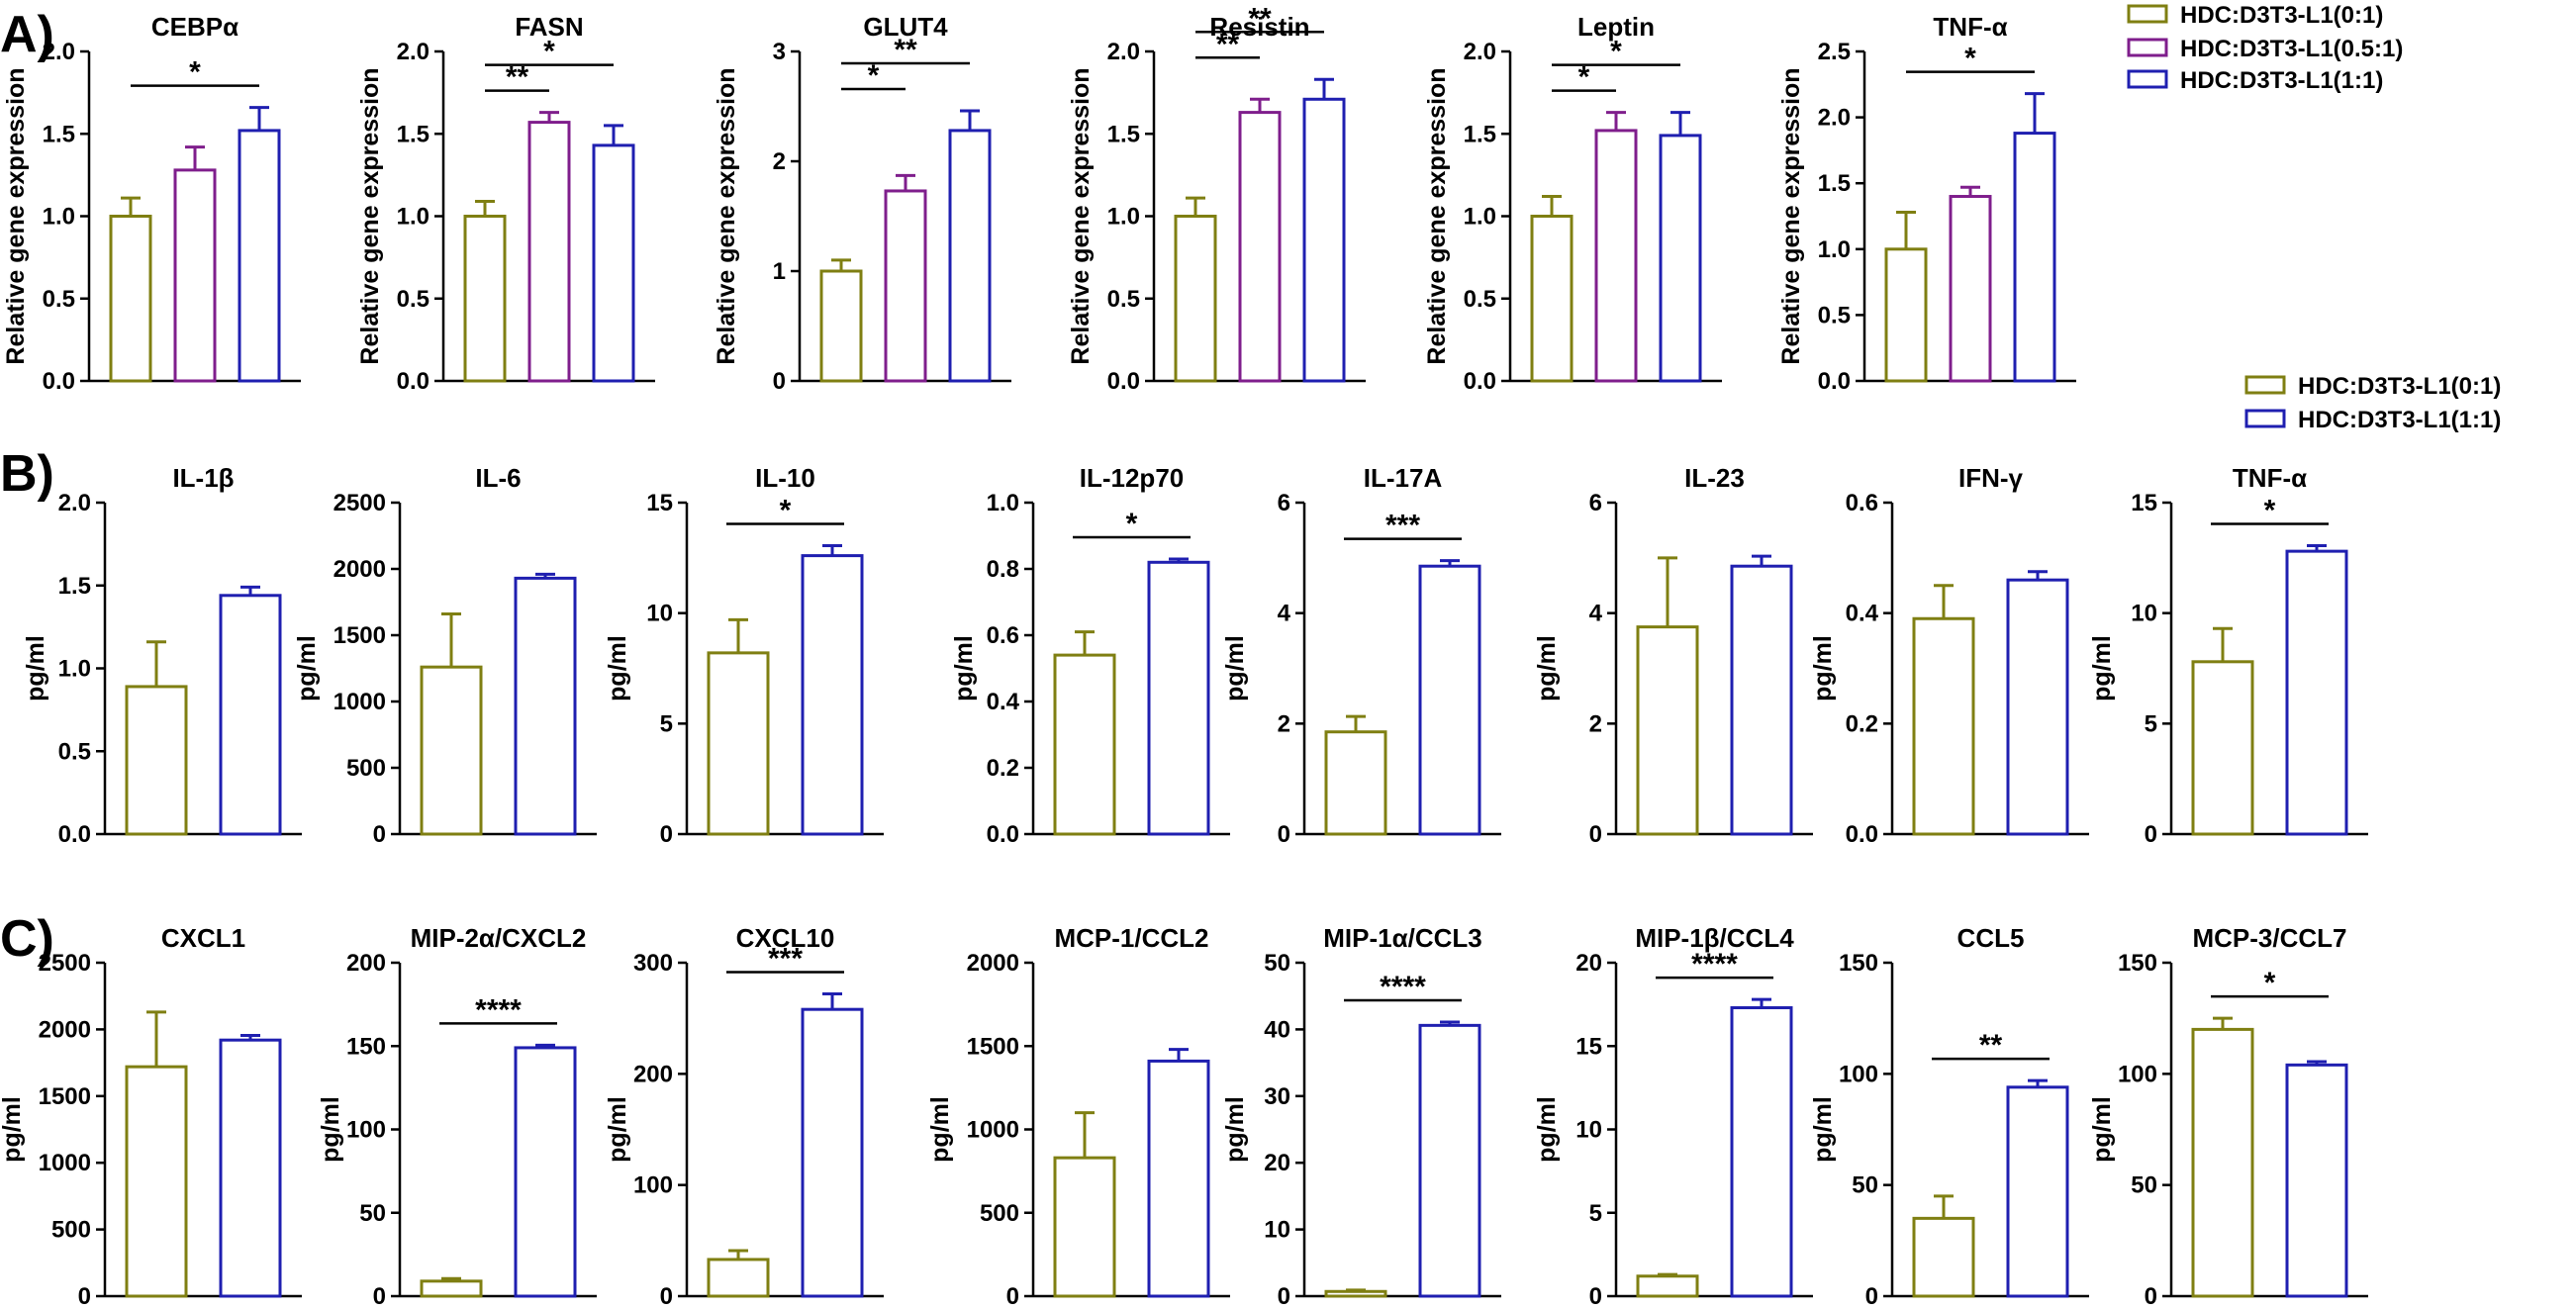  What do you see at coordinates (1588, 963) in the screenshot?
I see `chart-c6-ytick-label-4: 20` at bounding box center [1588, 963].